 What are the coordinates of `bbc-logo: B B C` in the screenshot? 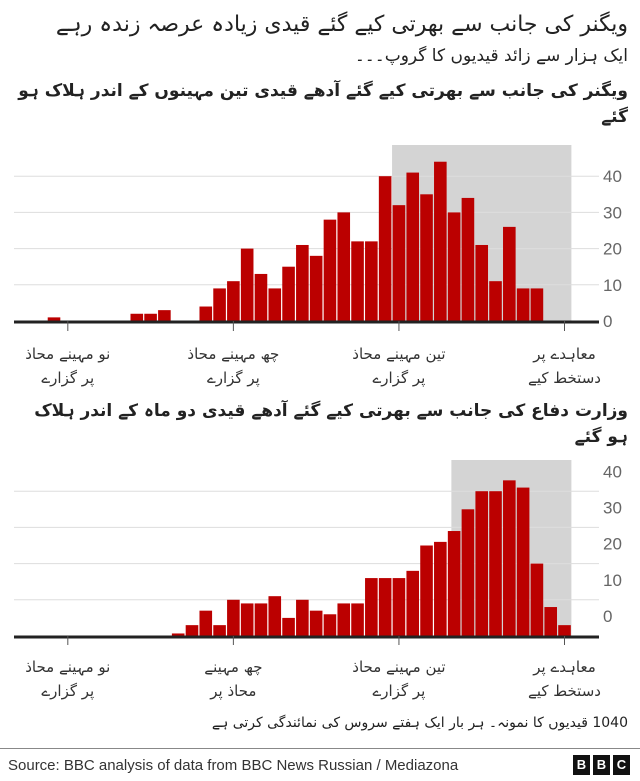 It's located at (601, 765).